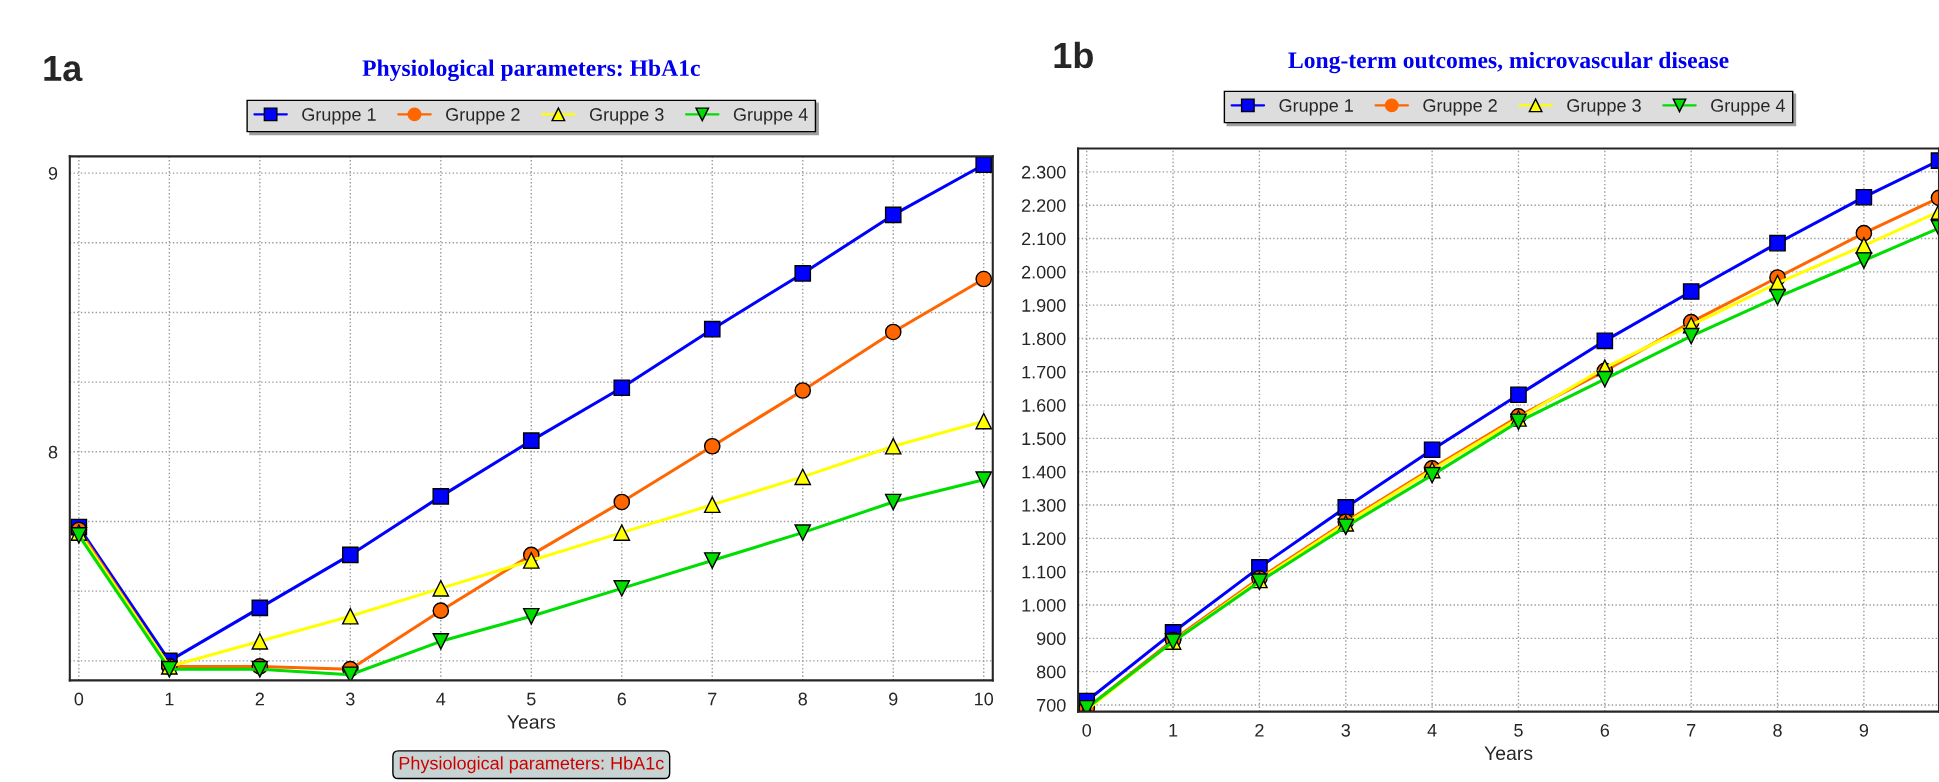  I want to click on y-tick-label: 1.500, so click(1044, 439).